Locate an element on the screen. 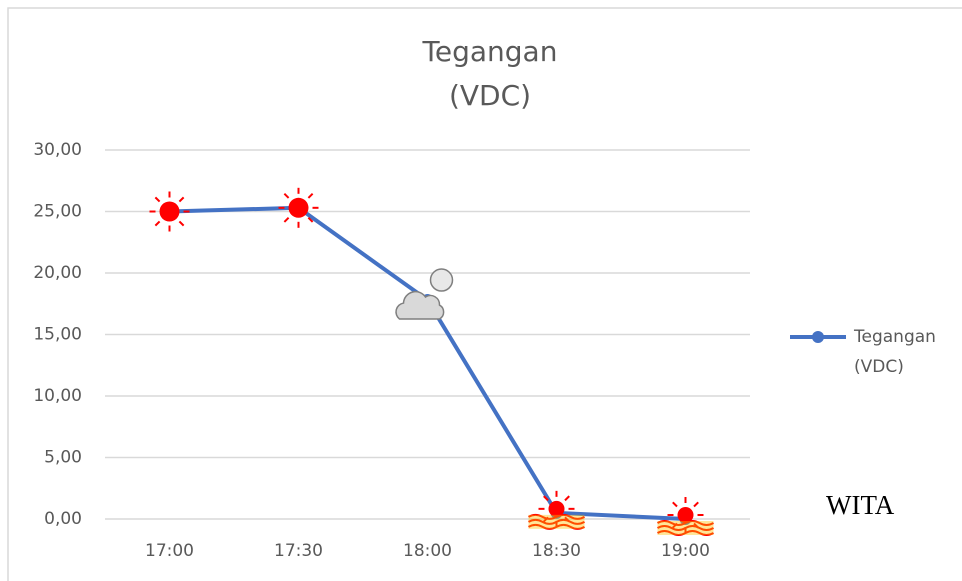  cloud is located at coordinates (420, 305).